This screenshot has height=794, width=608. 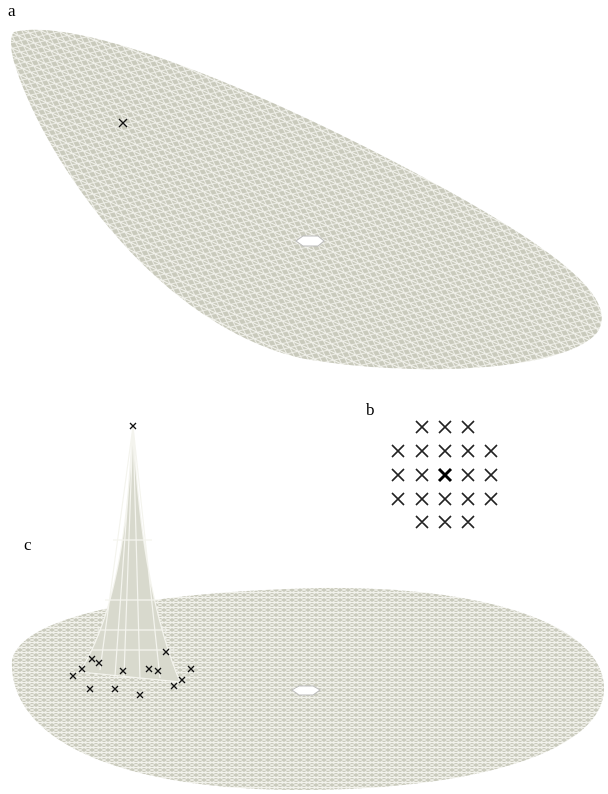 I want to click on mesh-peak, so click(x=129, y=554).